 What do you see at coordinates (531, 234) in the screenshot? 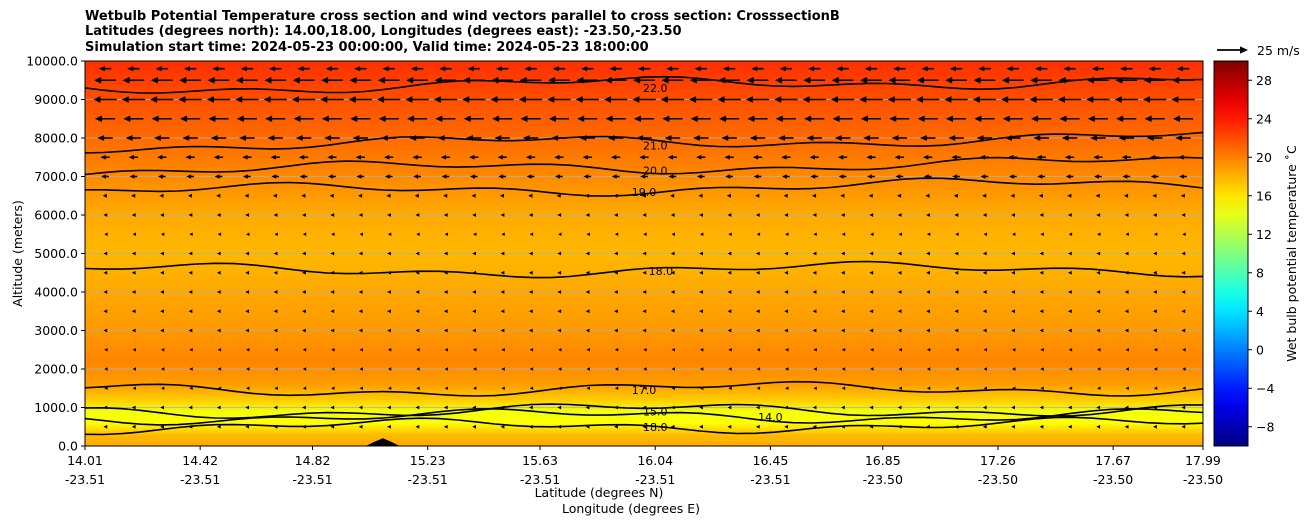
I see `wind-vector-r9-c15` at bounding box center [531, 234].